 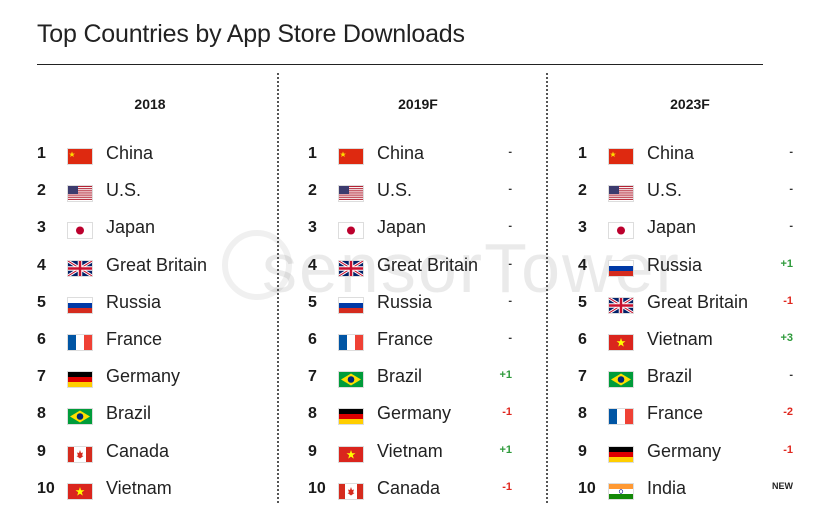 I want to click on table-row: 4 Great Britain -, so click(x=438, y=267).